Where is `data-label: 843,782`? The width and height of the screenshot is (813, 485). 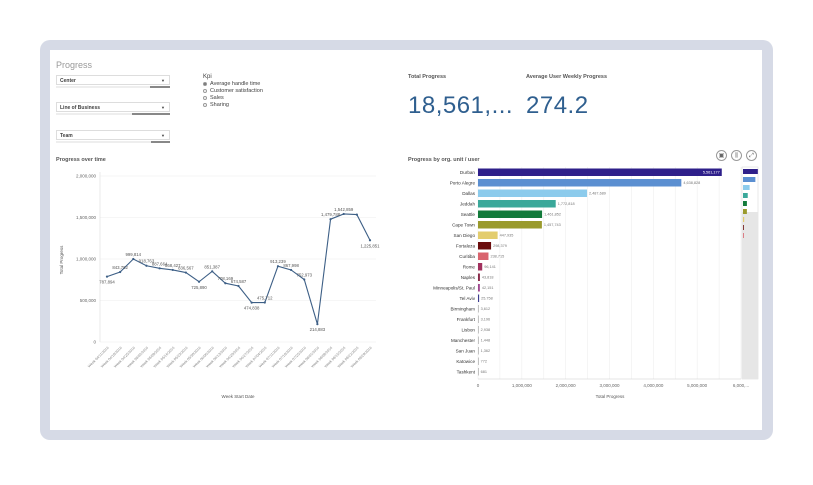 data-label: 843,782 is located at coordinates (120, 267).